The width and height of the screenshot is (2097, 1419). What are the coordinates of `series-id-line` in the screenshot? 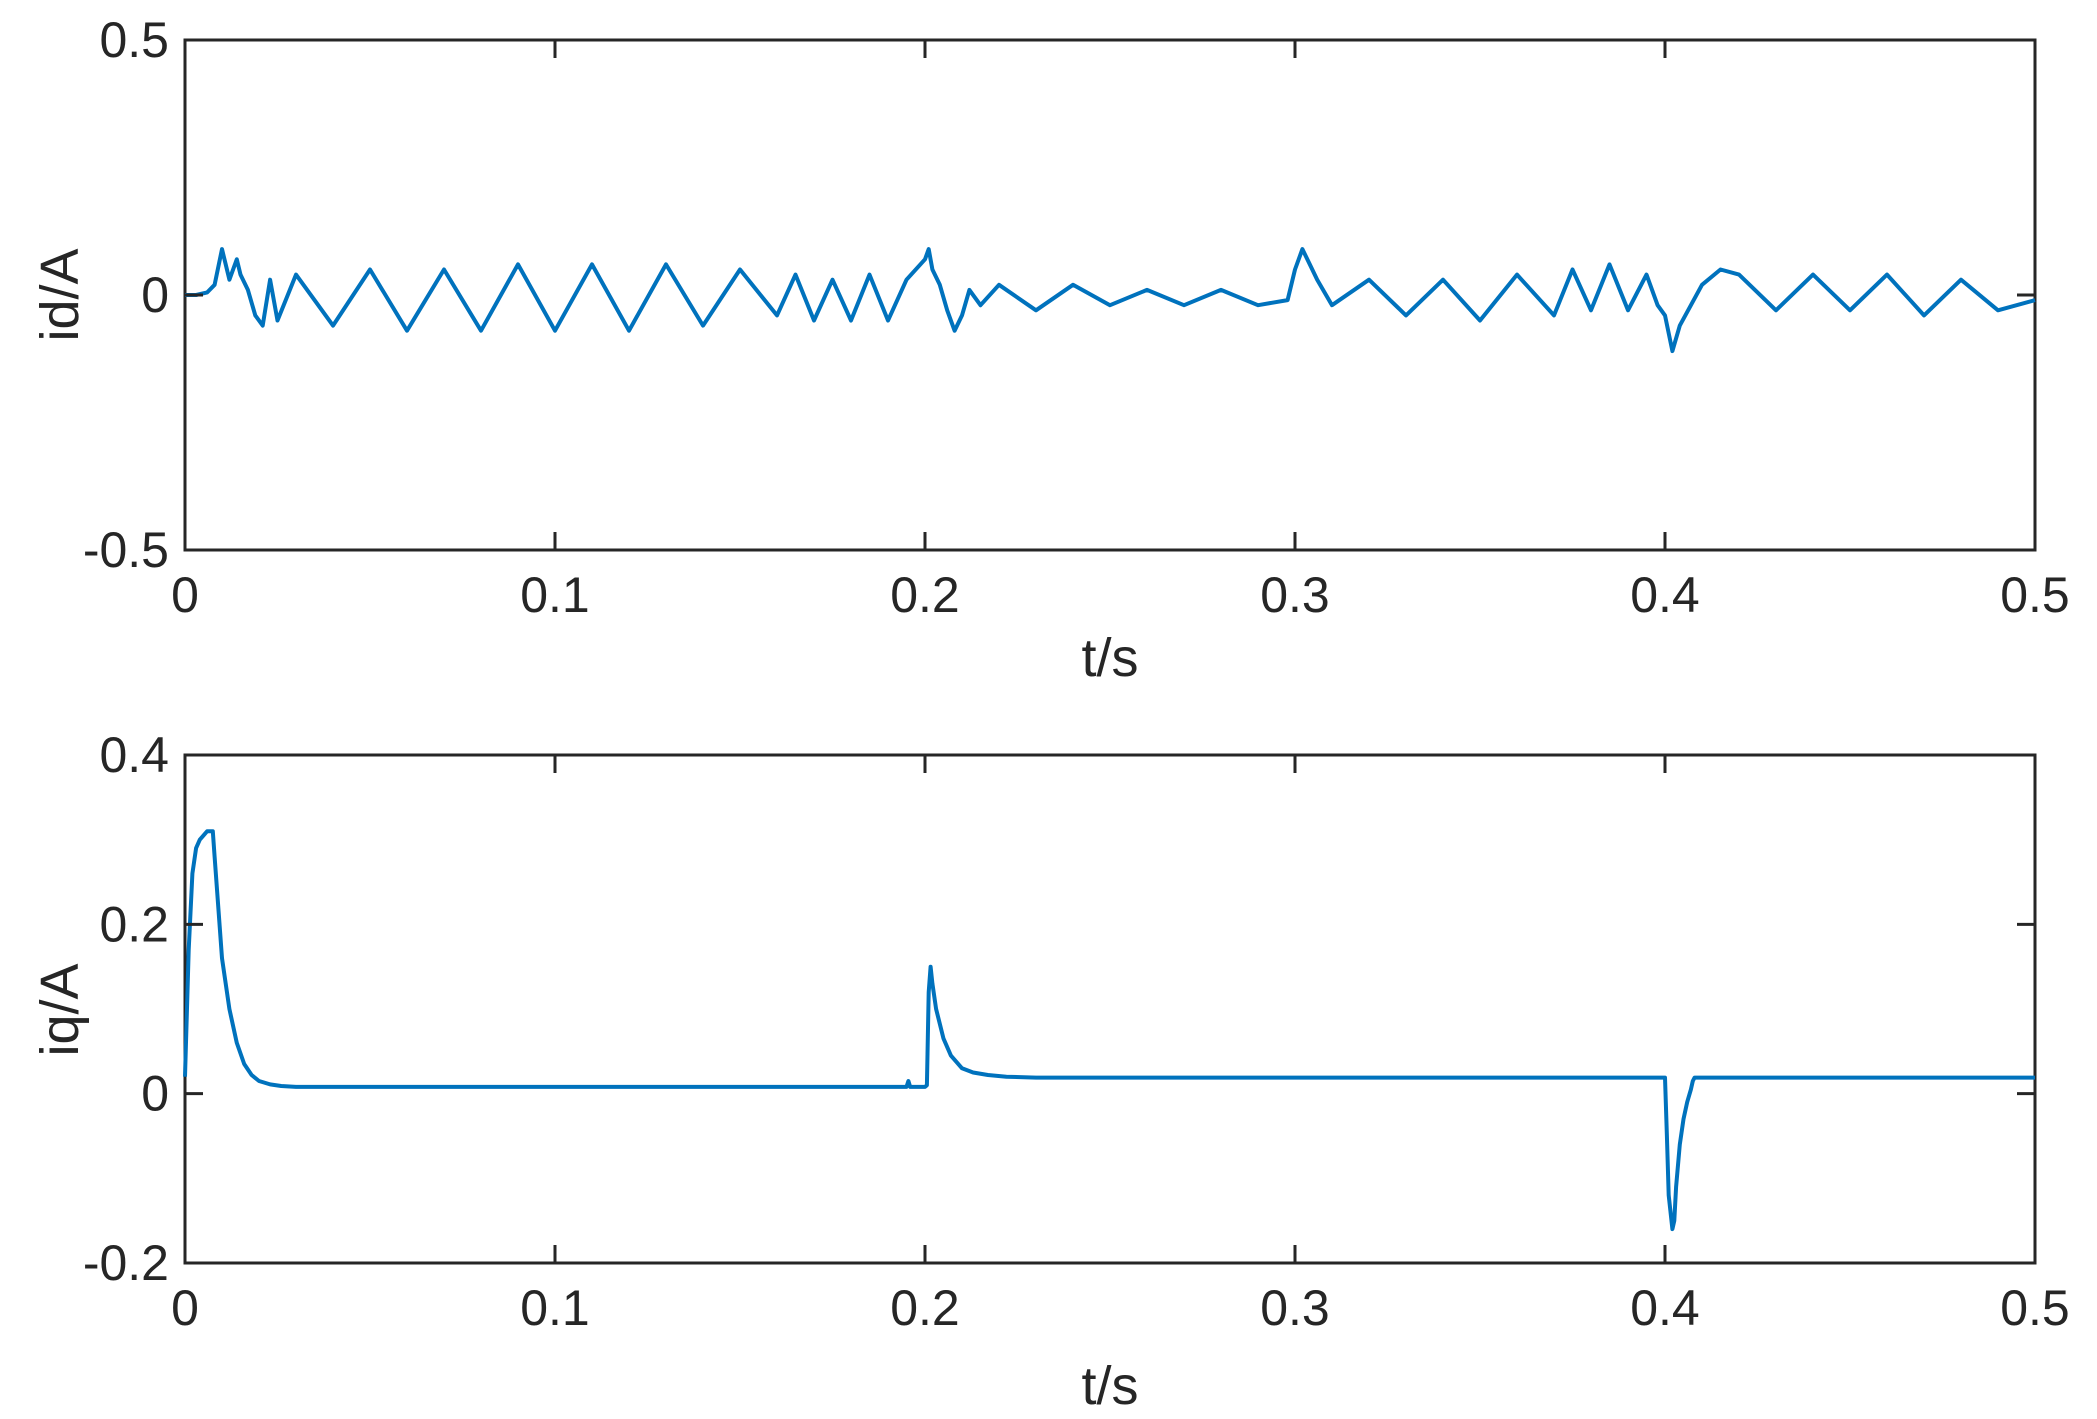 It's located at (1110, 300).